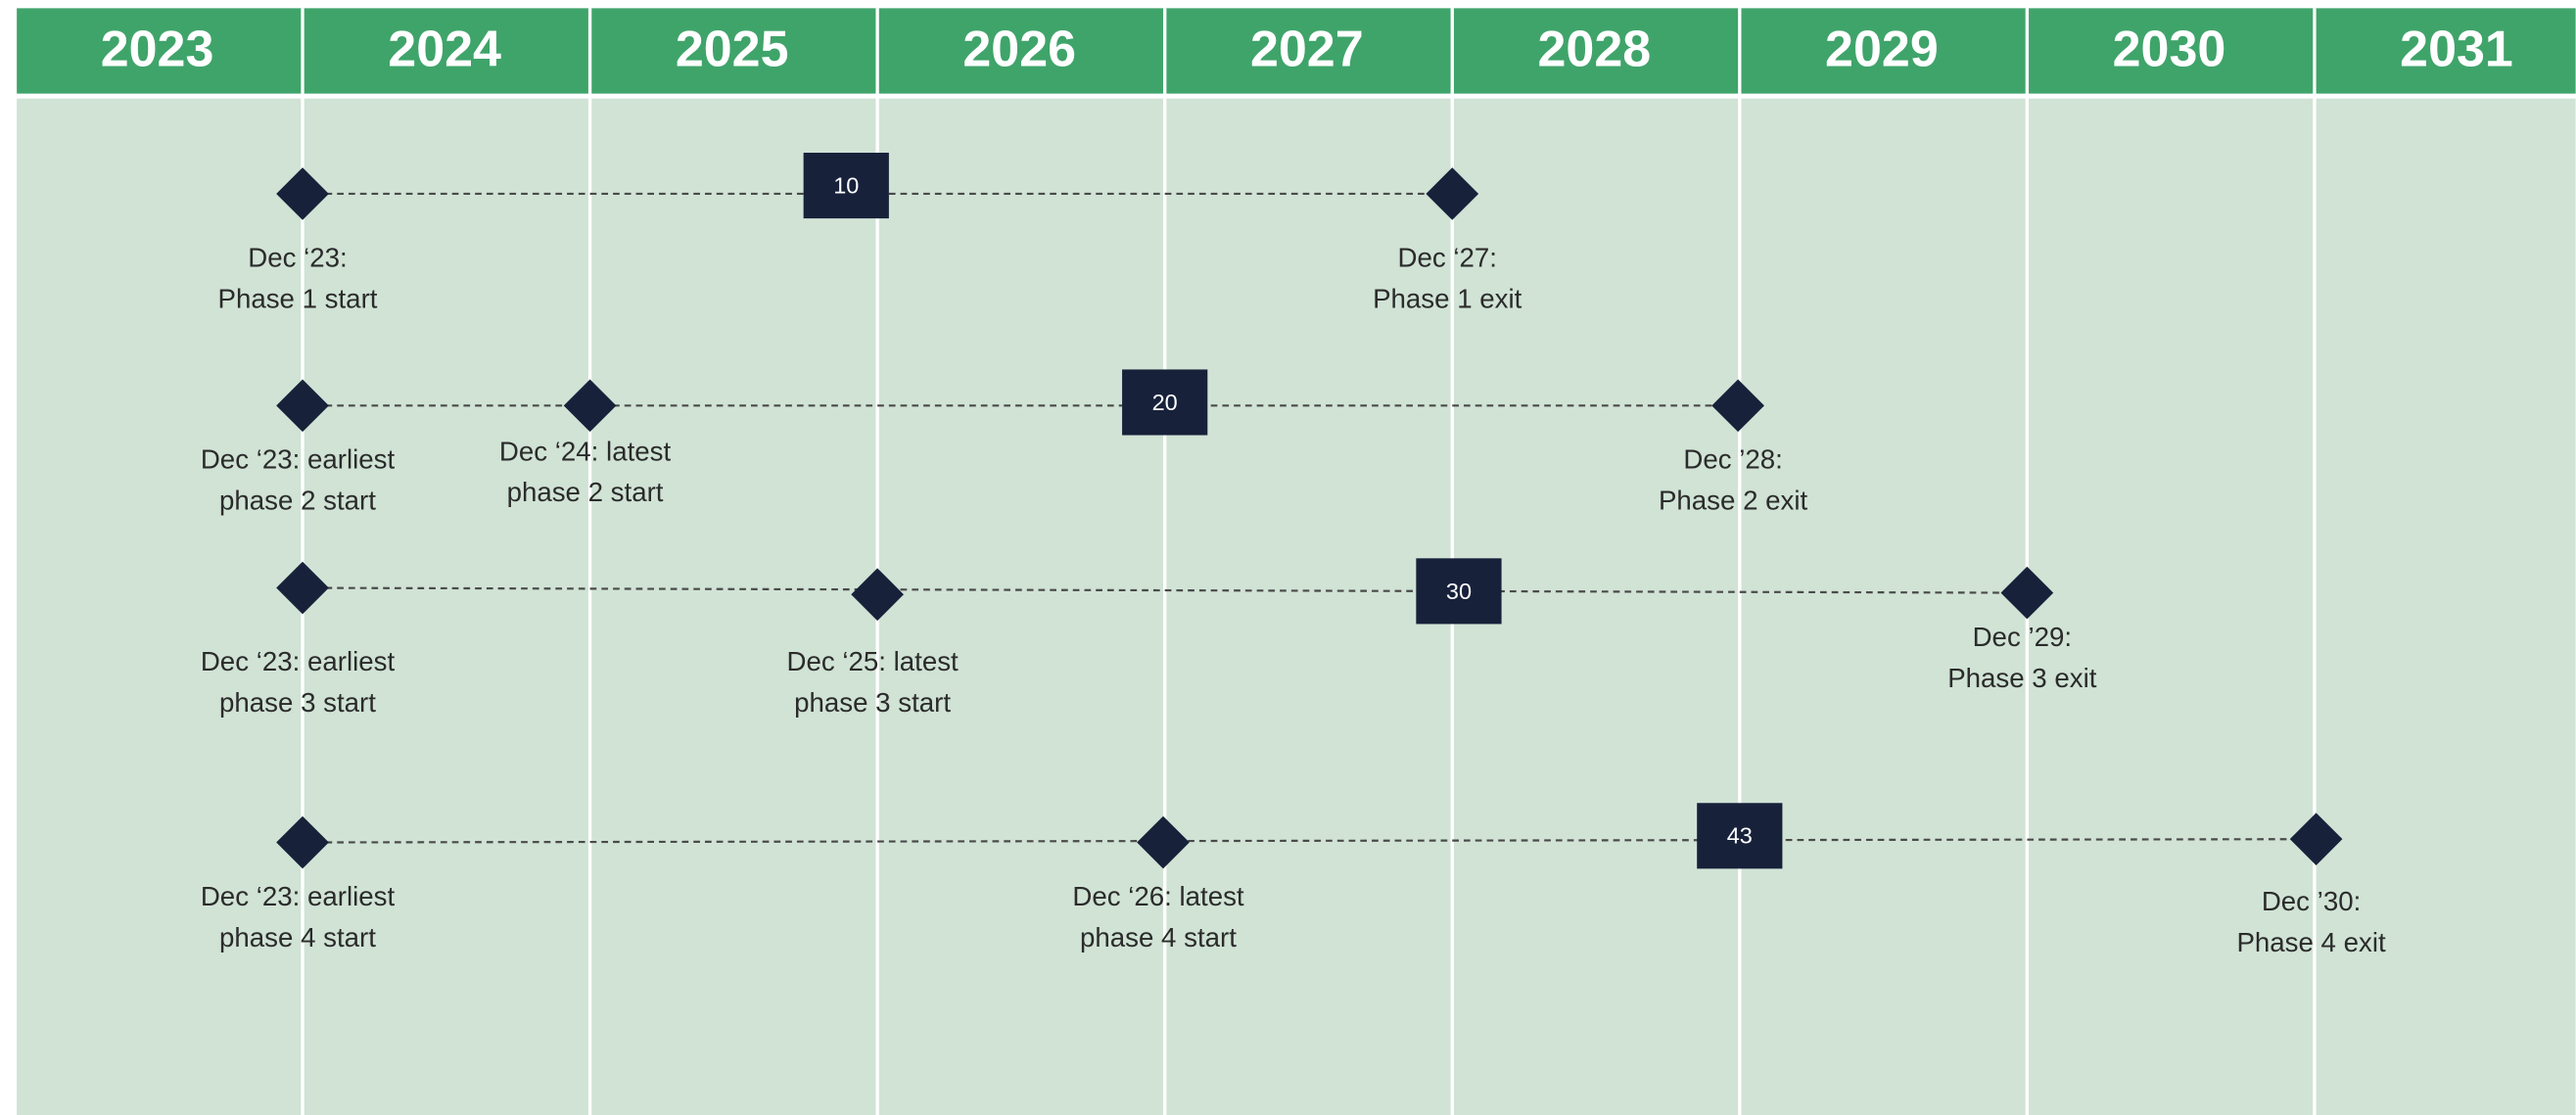 The width and height of the screenshot is (2576, 1115). What do you see at coordinates (1307, 49) in the screenshot?
I see `year-label: 2027` at bounding box center [1307, 49].